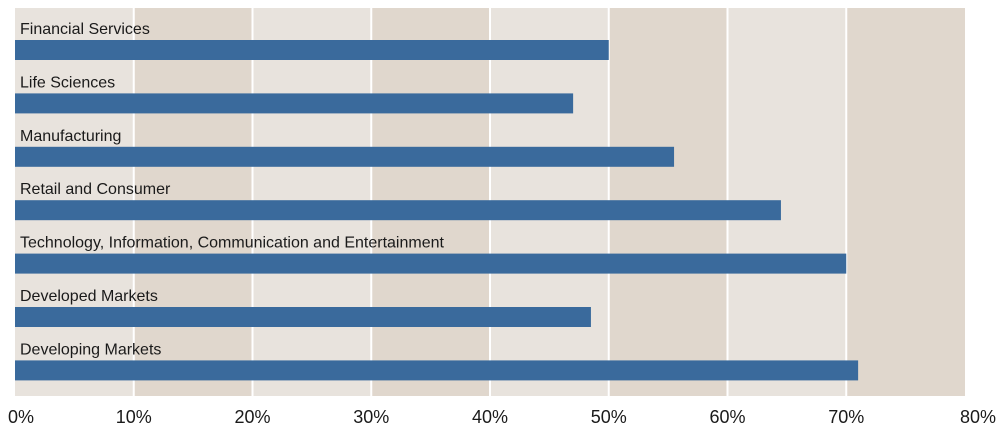 The width and height of the screenshot is (1003, 435). What do you see at coordinates (252, 417) in the screenshot?
I see `x-tick-label: 20%` at bounding box center [252, 417].